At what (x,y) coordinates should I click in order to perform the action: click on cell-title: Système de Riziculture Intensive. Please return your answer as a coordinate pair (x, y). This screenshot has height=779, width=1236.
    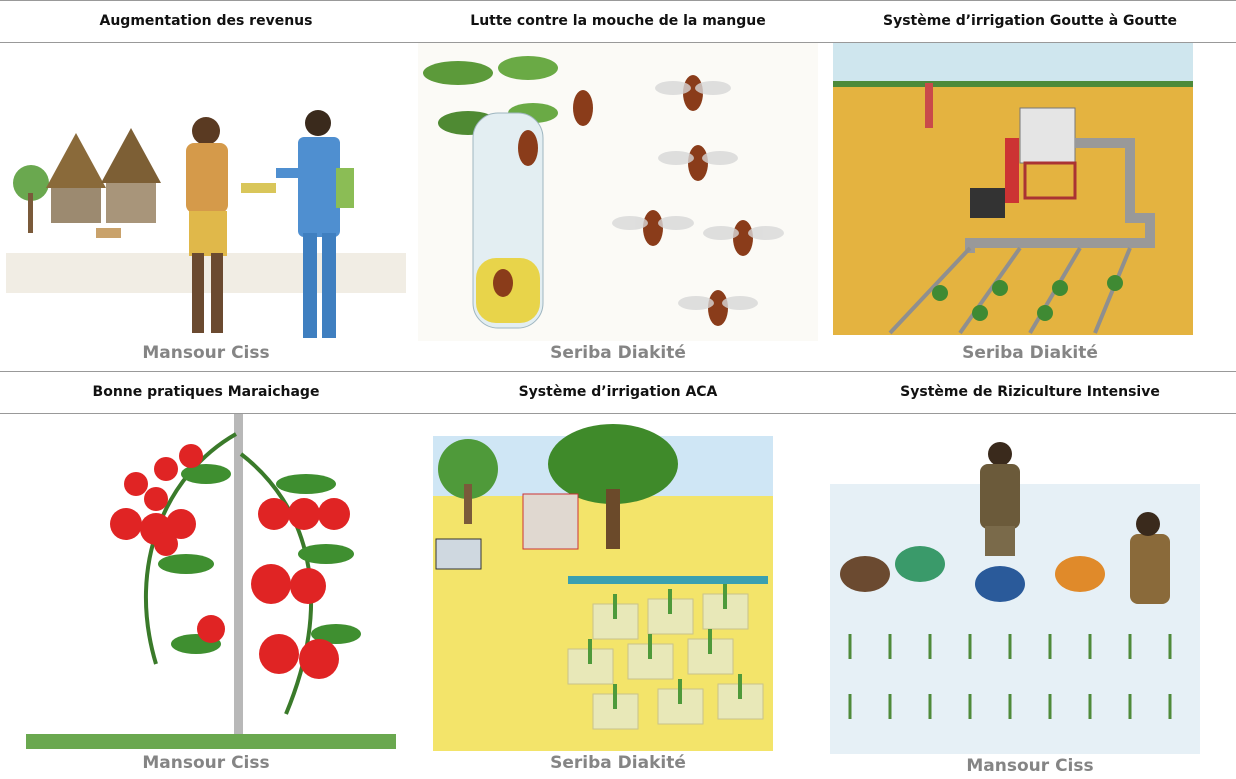
    Looking at the image, I should click on (1030, 392).